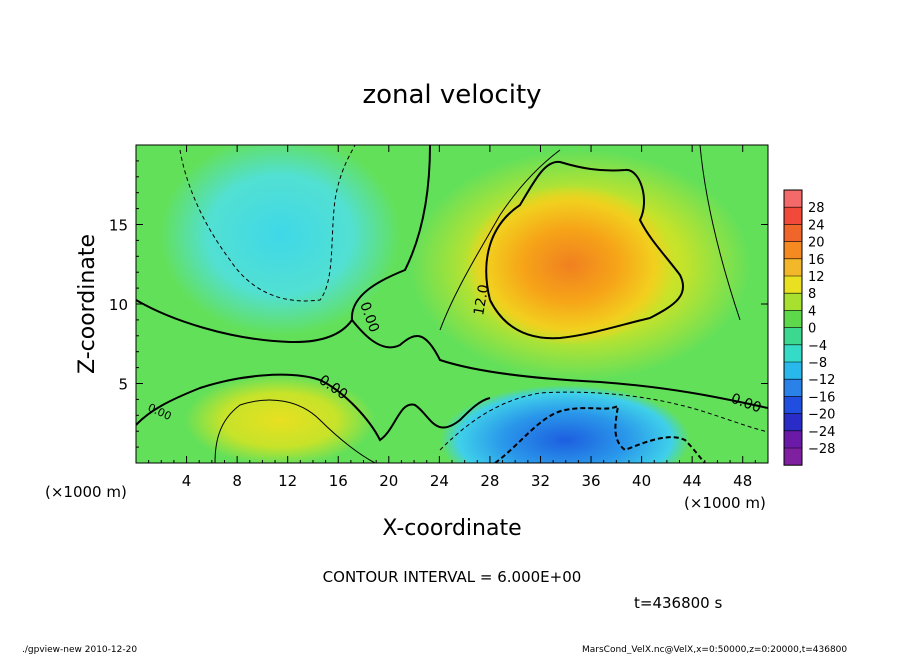 This screenshot has width=904, height=654. I want to click on x-tick-label: 48, so click(742, 481).